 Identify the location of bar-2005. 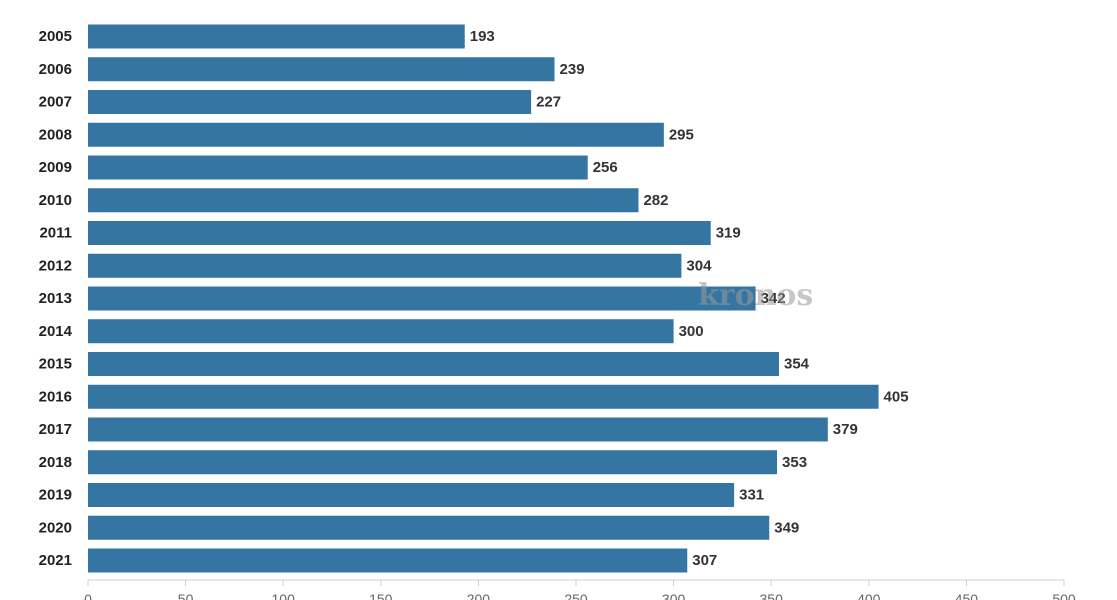
(276, 36).